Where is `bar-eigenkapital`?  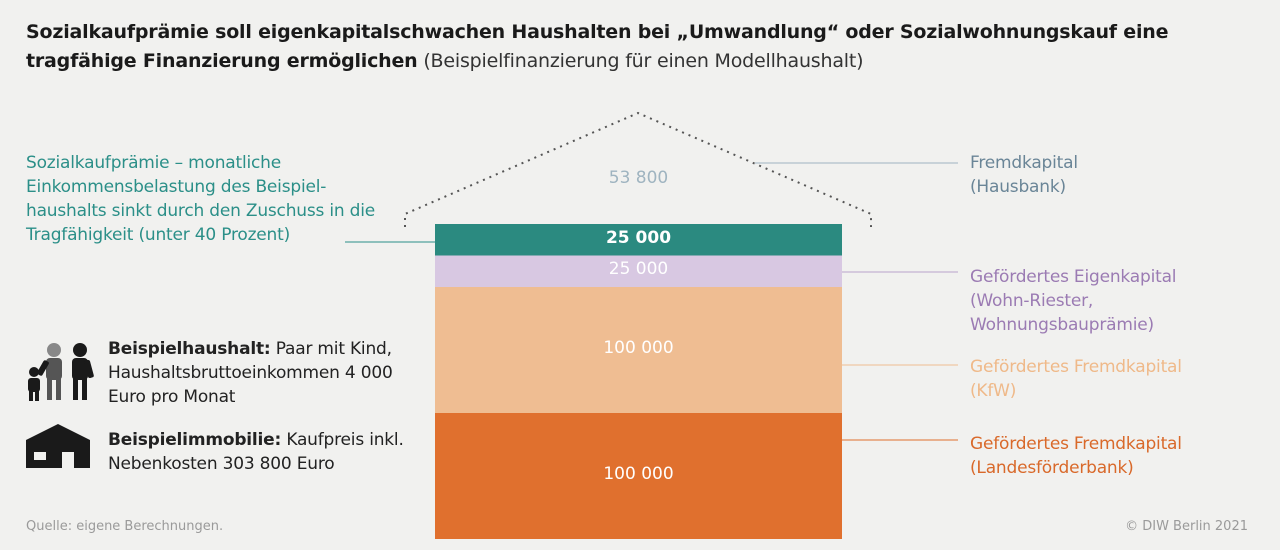 bar-eigenkapital is located at coordinates (638, 271).